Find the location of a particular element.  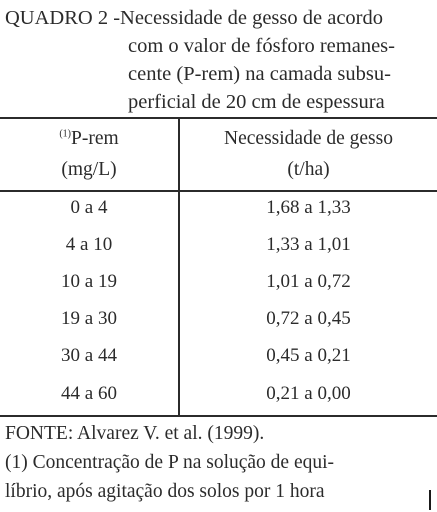

table-cell-p-rem: 0 a 4 is located at coordinates (89, 207).